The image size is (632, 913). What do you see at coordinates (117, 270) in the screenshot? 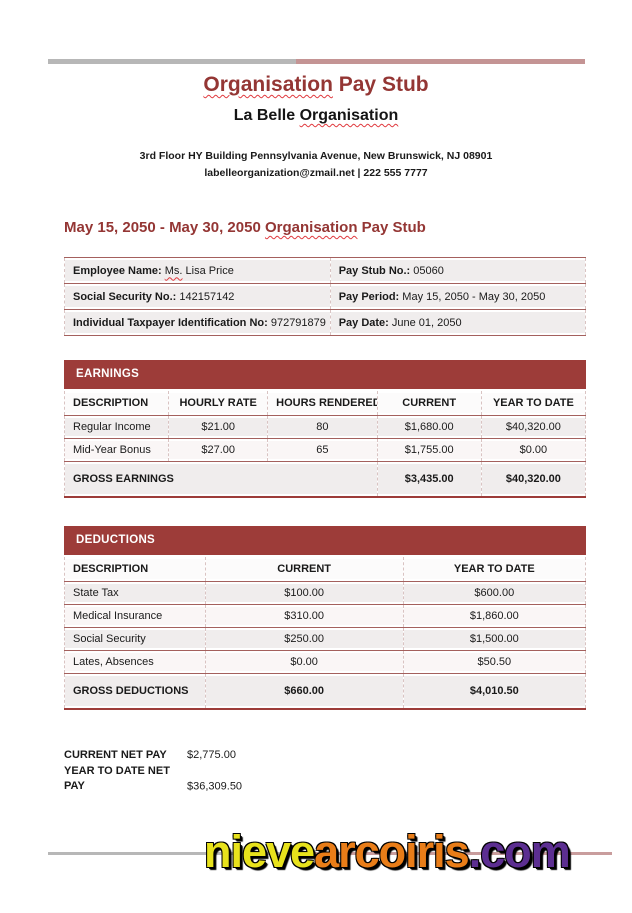
I see `field-label: Employee Name:` at bounding box center [117, 270].